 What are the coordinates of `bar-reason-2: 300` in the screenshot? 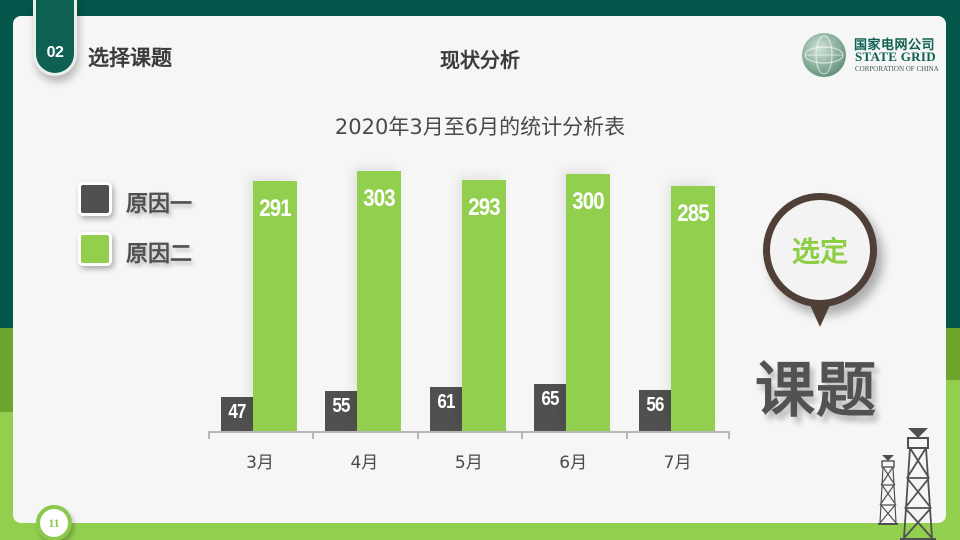 It's located at (588, 302).